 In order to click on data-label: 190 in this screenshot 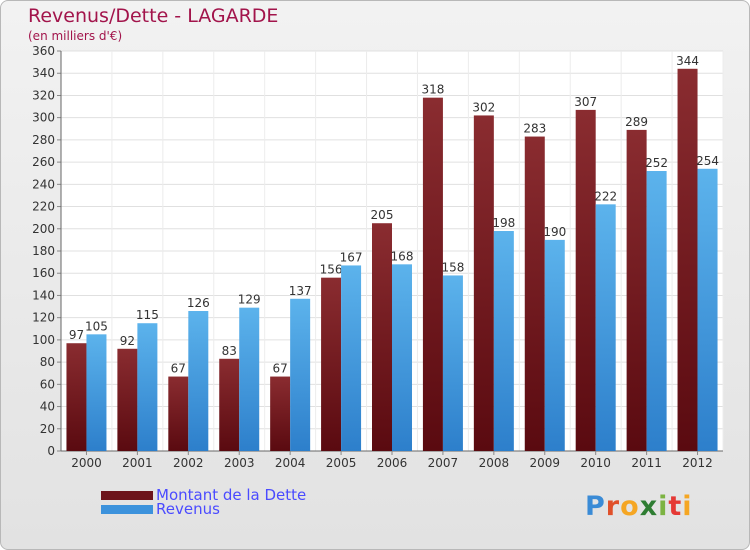, I will do `click(554, 232)`.